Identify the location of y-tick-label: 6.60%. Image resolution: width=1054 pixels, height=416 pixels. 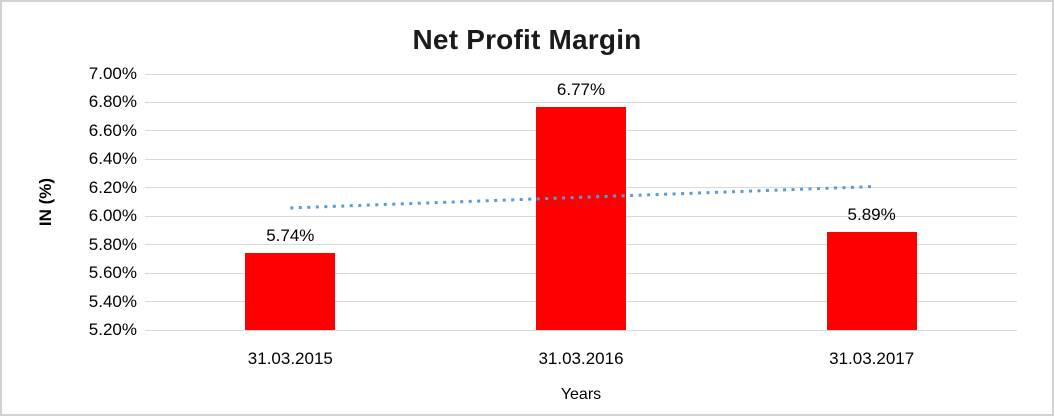
(112, 130).